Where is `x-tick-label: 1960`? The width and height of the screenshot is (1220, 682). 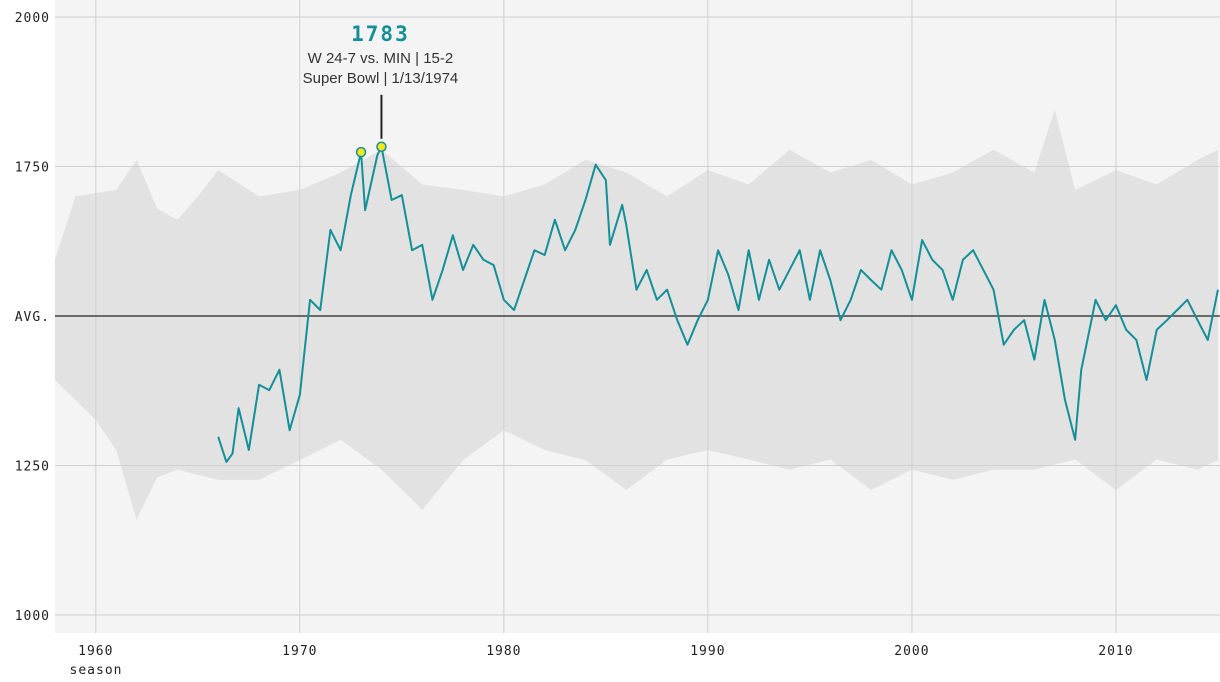 x-tick-label: 1960 is located at coordinates (95, 651).